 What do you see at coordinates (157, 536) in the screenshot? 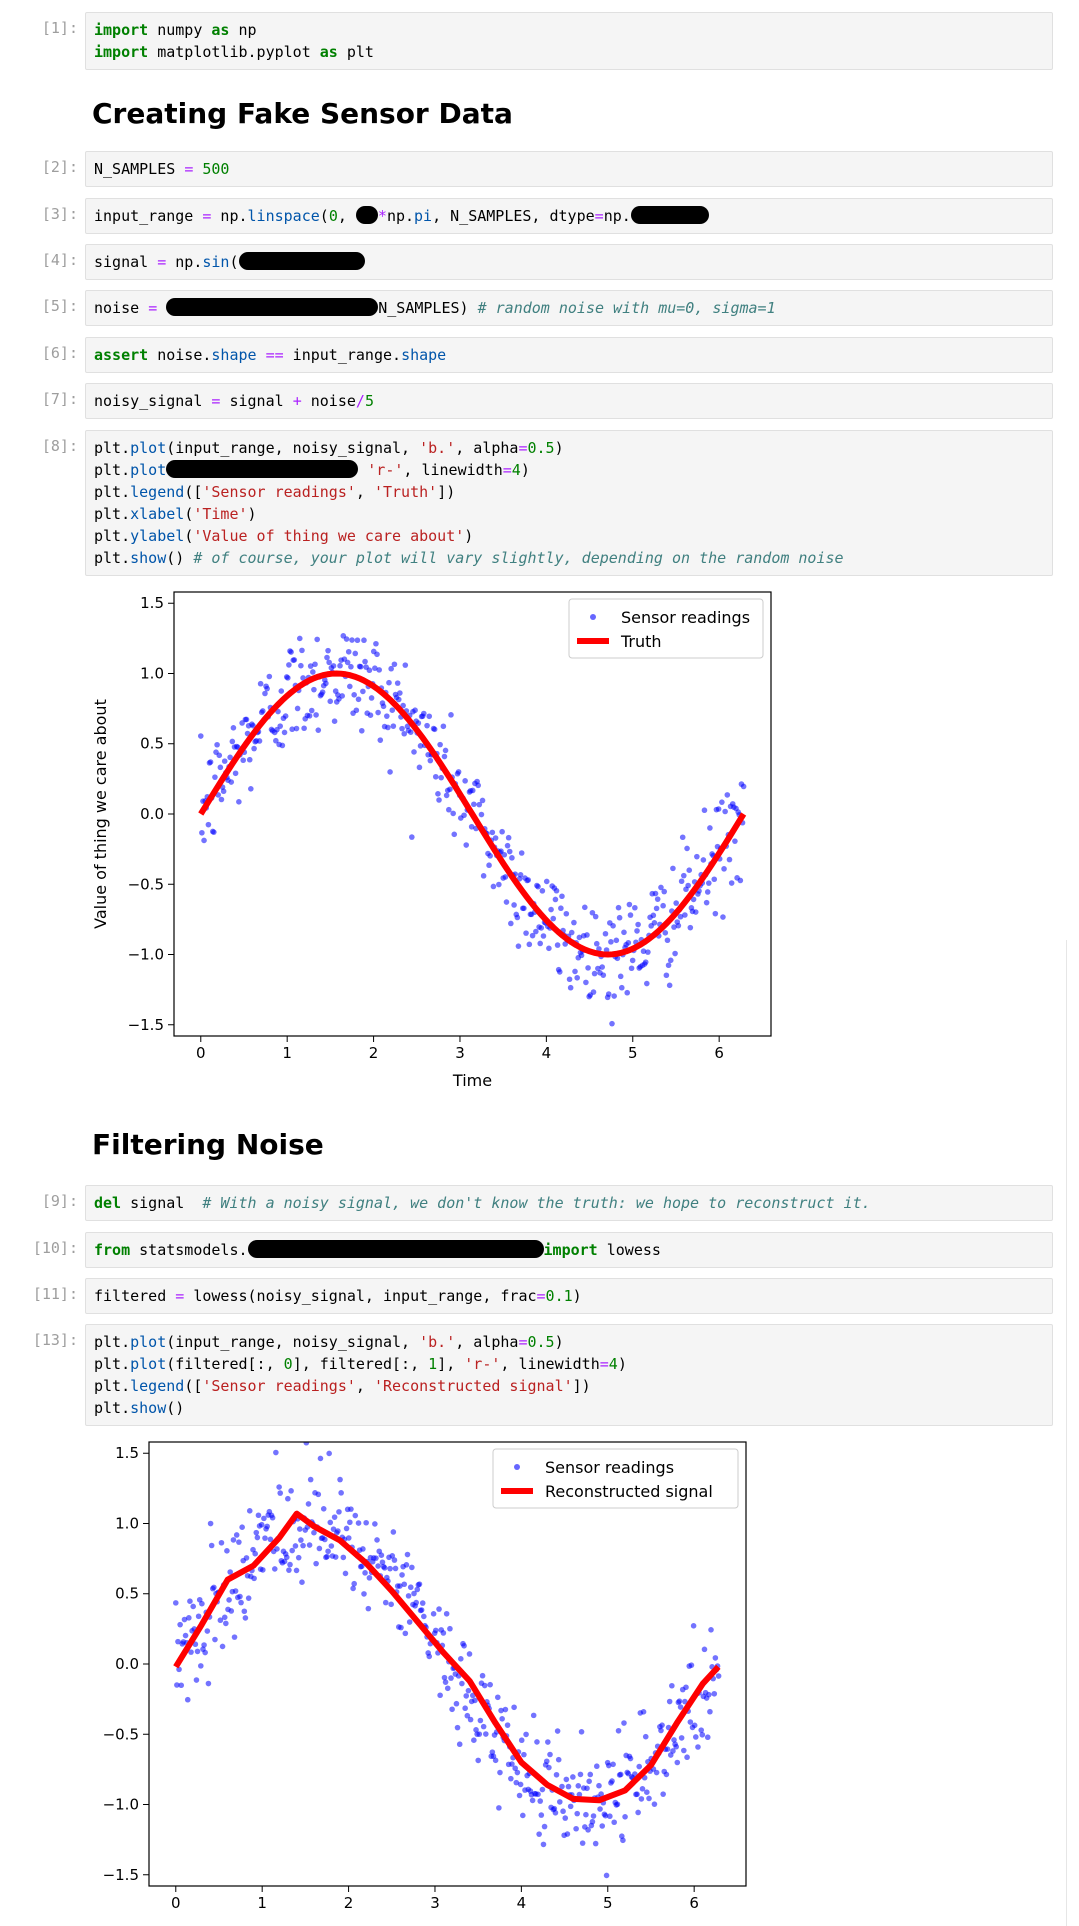
I see `code-token: ylabel` at bounding box center [157, 536].